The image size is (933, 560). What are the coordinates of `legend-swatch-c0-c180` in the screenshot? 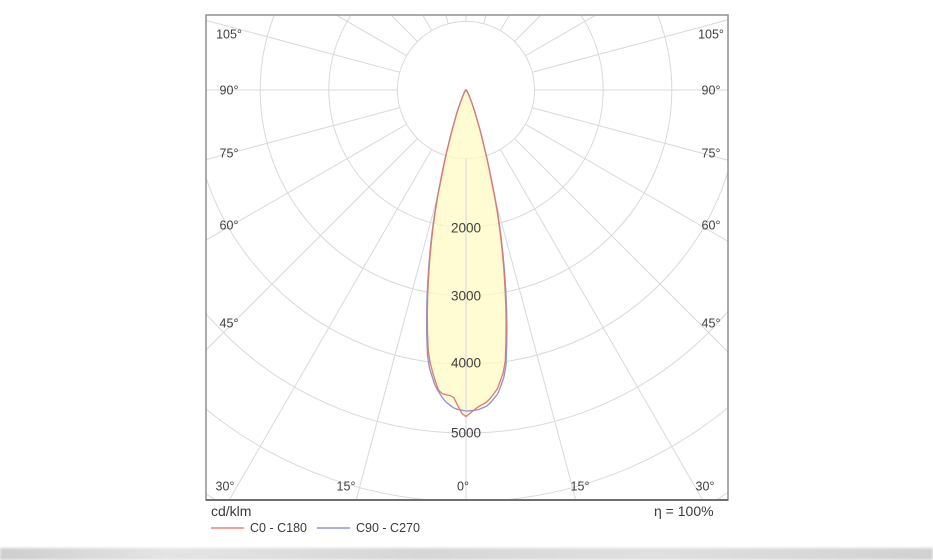 It's located at (227, 528).